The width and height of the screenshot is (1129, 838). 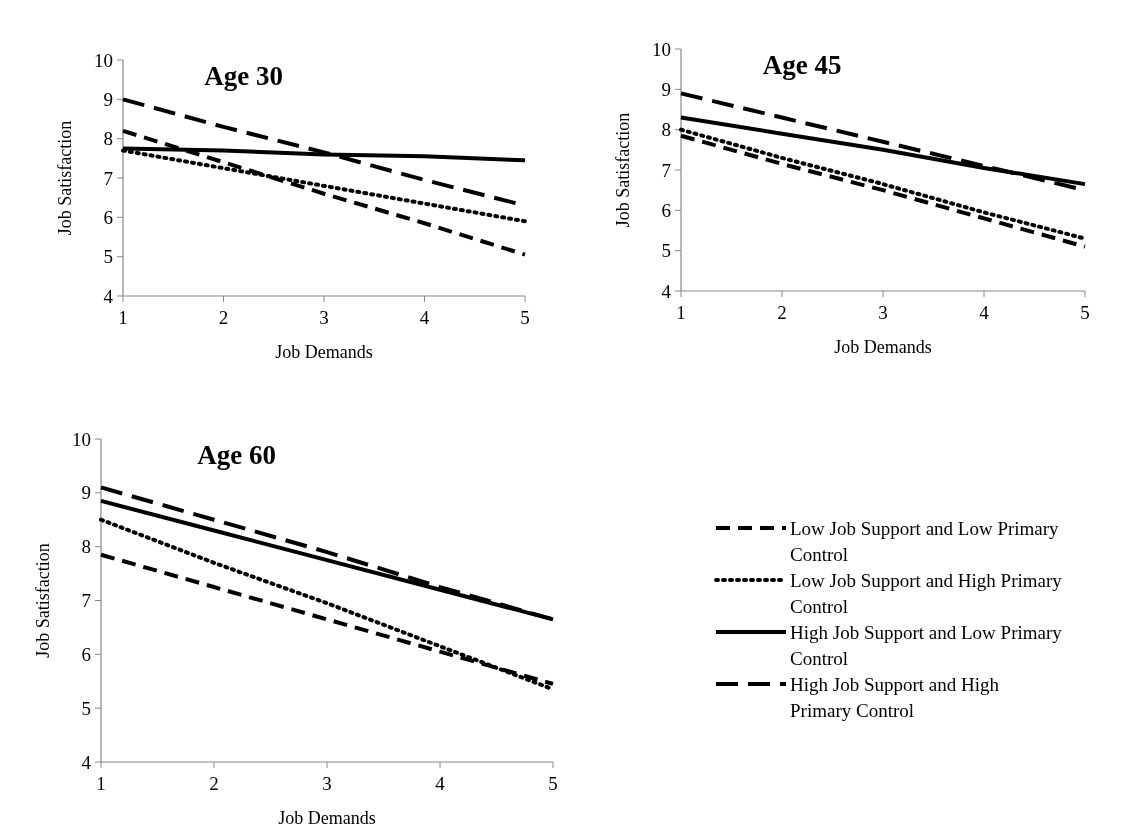 I want to click on legend-label: Low Job Support and Low Primary Control, so click(x=925, y=541).